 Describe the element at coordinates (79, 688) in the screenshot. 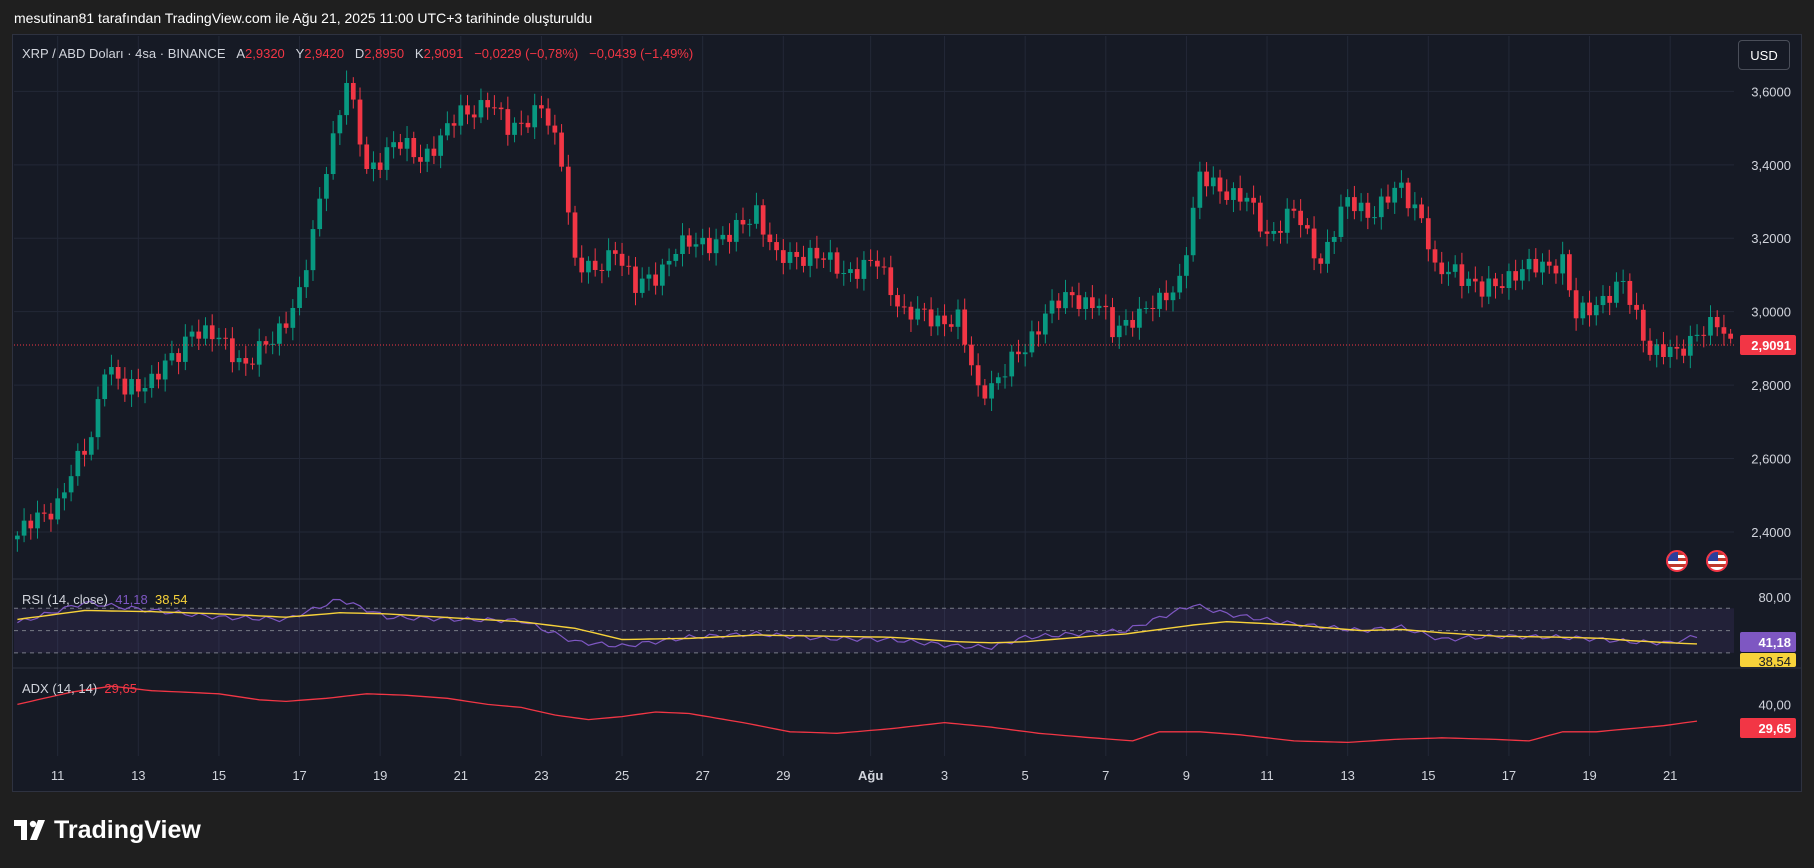

I see `adx-legend: ADX (14, 14) 29,65` at that location.